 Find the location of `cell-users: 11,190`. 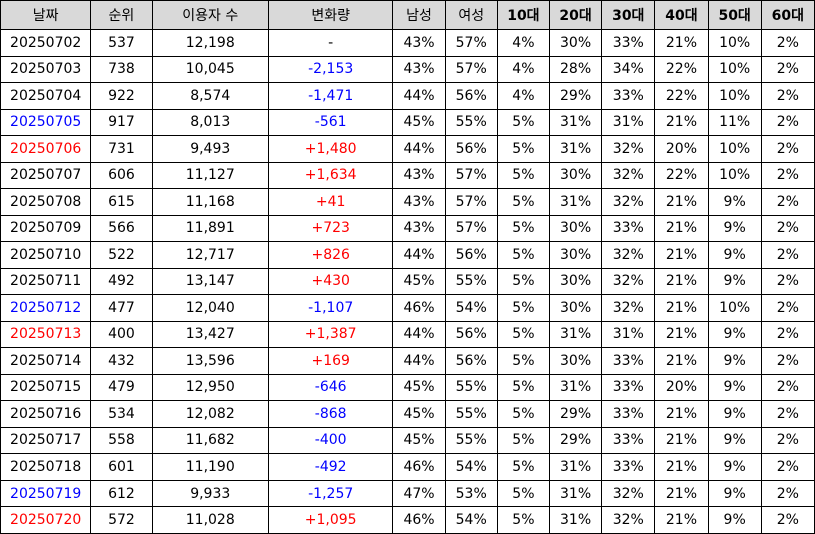

cell-users: 11,190 is located at coordinates (210, 467).